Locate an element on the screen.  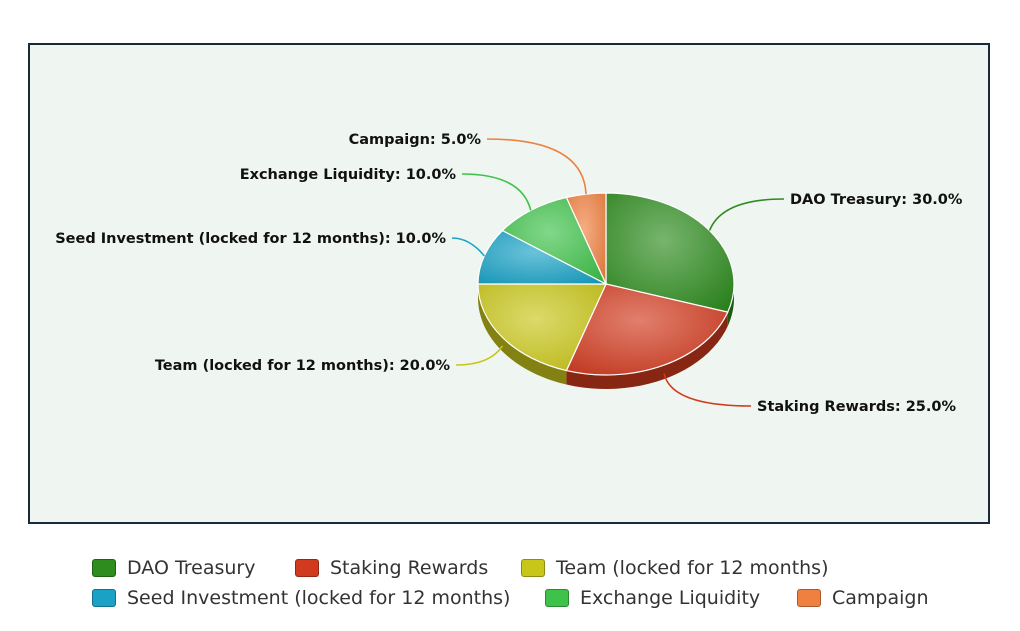
legend-label-campaign: Campaign is located at coordinates (880, 598).